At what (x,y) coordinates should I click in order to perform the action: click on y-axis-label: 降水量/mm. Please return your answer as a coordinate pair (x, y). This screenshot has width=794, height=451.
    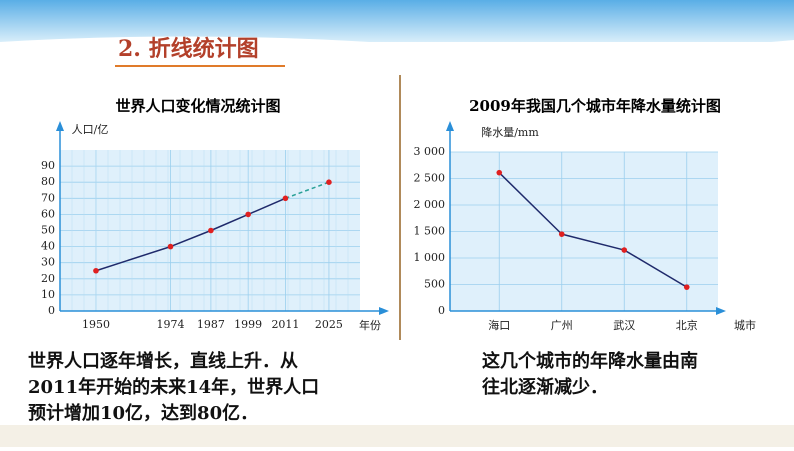
    Looking at the image, I should click on (510, 132).